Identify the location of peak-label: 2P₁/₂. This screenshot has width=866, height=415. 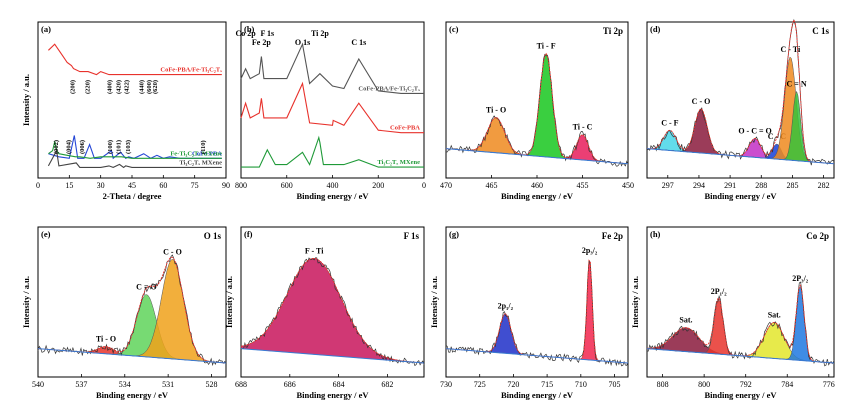
(719, 291).